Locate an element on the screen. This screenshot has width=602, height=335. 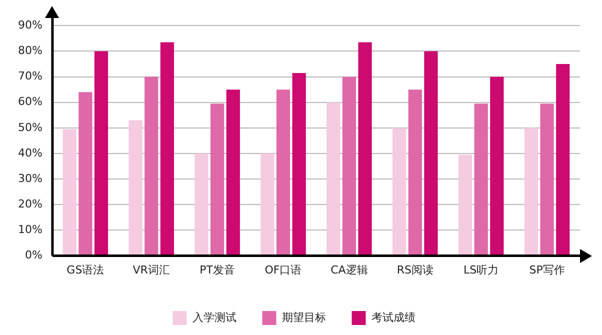
x-tick-label: RS阅读 is located at coordinates (415, 269).